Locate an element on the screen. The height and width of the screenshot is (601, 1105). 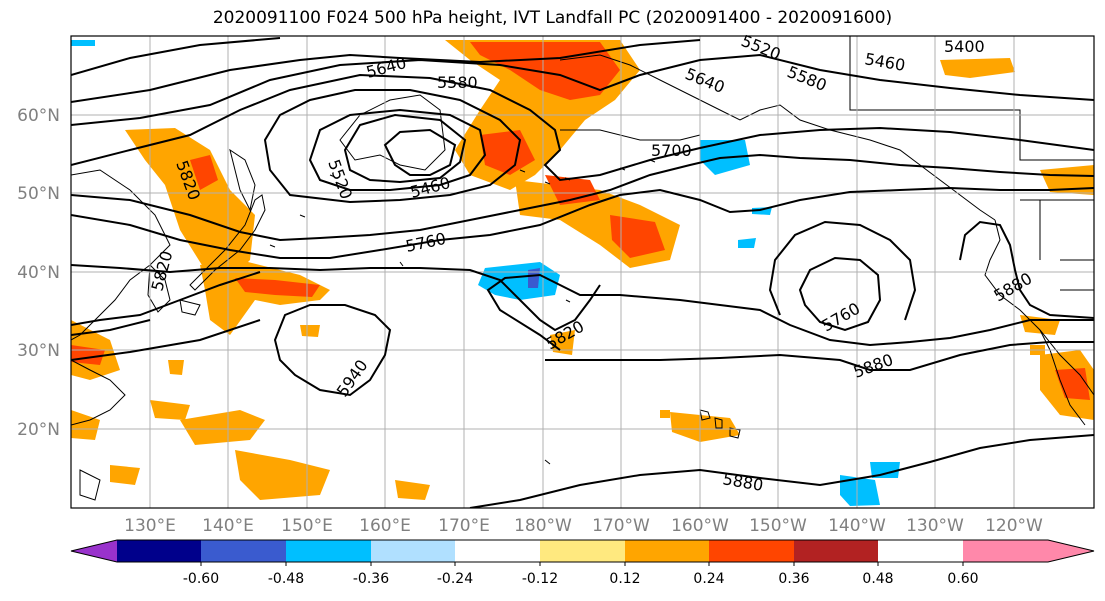
colorbar-tick-label: 0.60 is located at coordinates (962, 579).